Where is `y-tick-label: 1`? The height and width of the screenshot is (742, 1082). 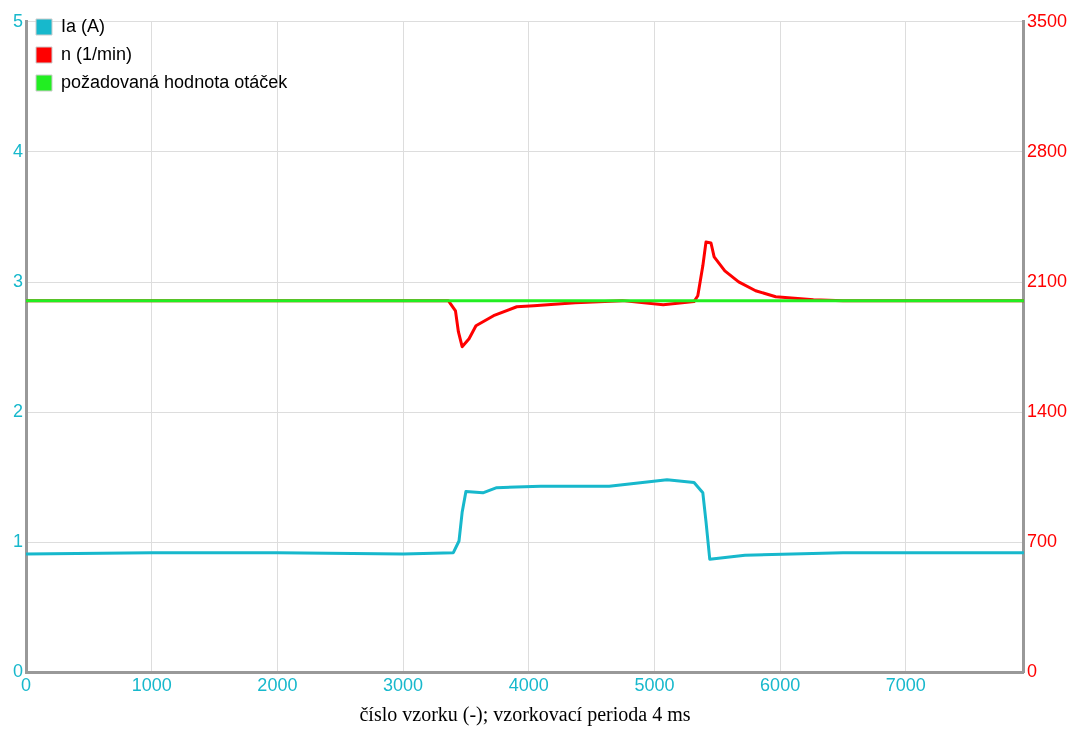
y-tick-label: 1 is located at coordinates (18, 541).